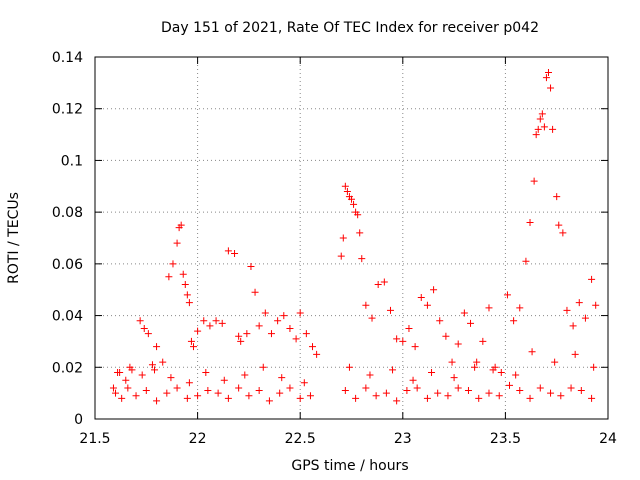  What do you see at coordinates (67, 110) in the screenshot?
I see `y-tick-label: 0.12` at bounding box center [67, 110].